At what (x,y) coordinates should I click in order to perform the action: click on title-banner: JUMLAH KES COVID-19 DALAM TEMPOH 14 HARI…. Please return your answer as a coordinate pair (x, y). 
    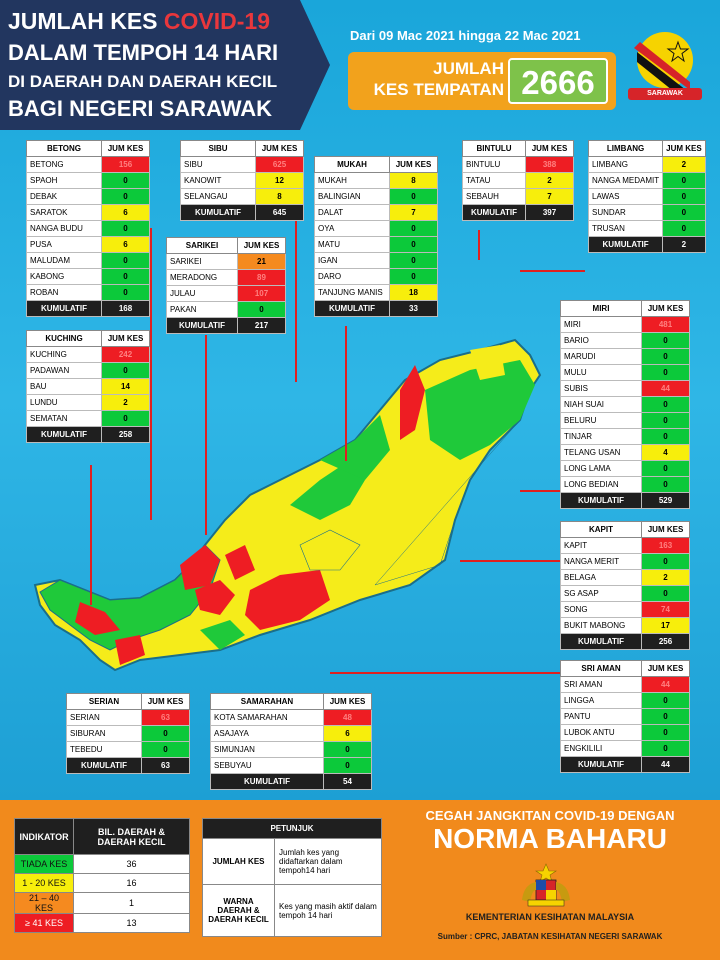
    Looking at the image, I should click on (165, 65).